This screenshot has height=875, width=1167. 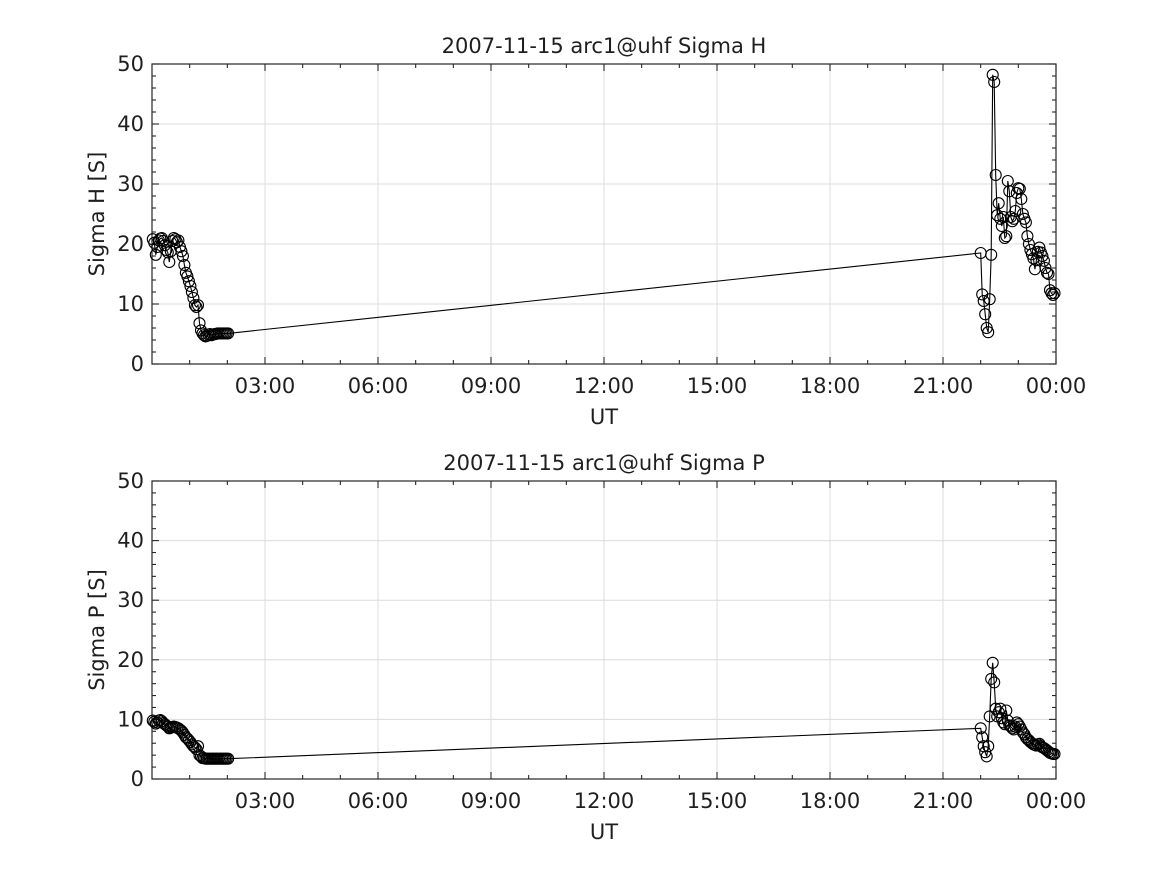 I want to click on chart-title: 2007-11-15 arc1@uhf Sigma H, so click(x=604, y=46).